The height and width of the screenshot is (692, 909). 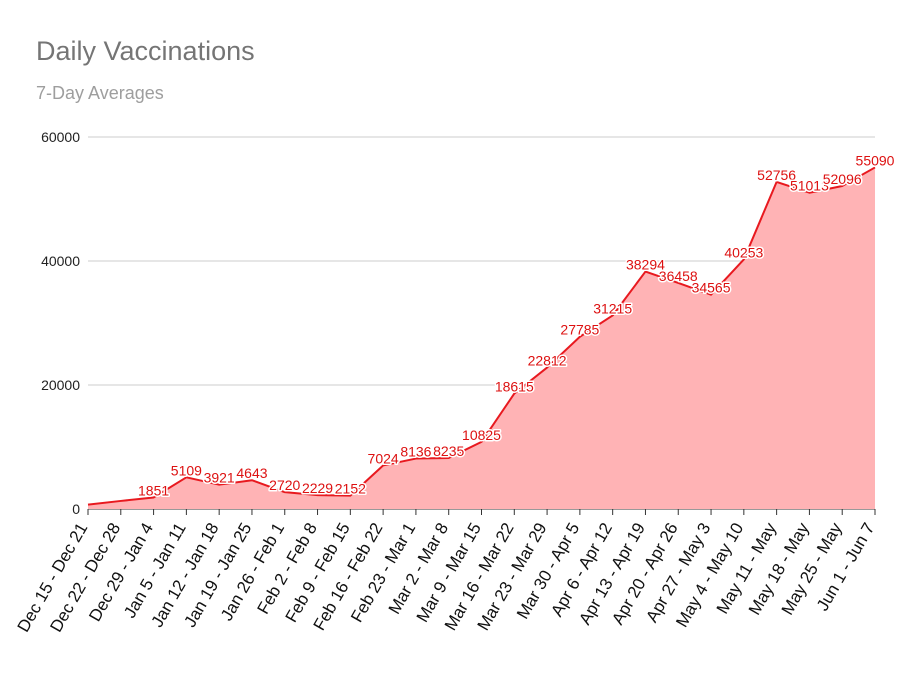 What do you see at coordinates (219, 478) in the screenshot?
I see `data-label: 3921` at bounding box center [219, 478].